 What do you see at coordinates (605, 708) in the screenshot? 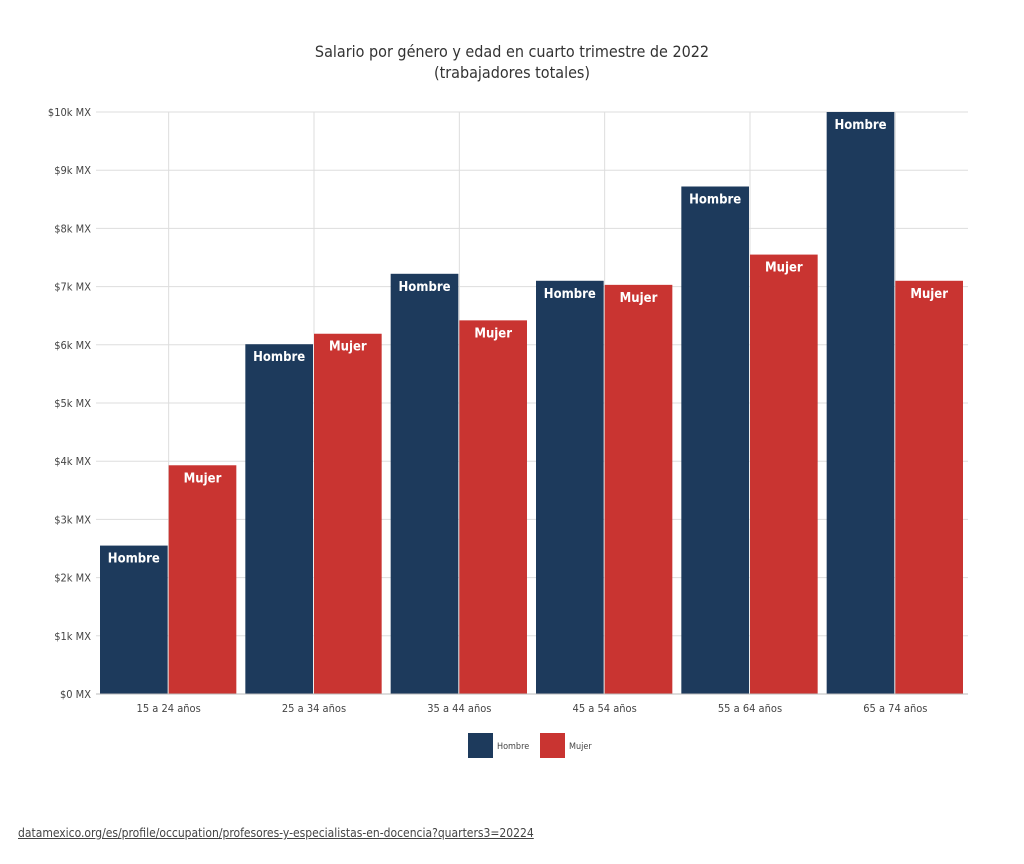
I see `x-tick-label: 45 a 54 años` at bounding box center [605, 708].